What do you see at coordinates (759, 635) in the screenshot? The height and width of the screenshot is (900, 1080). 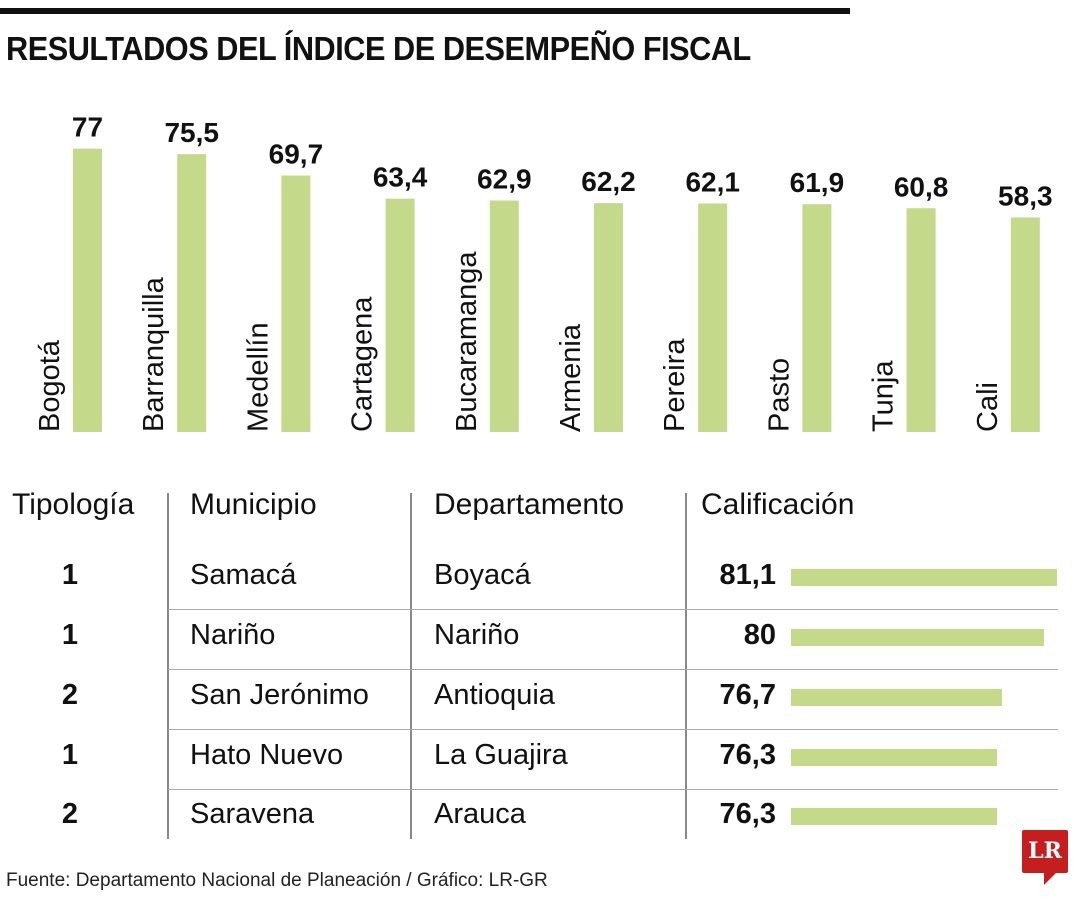 I see `calificacion-value: 80` at bounding box center [759, 635].